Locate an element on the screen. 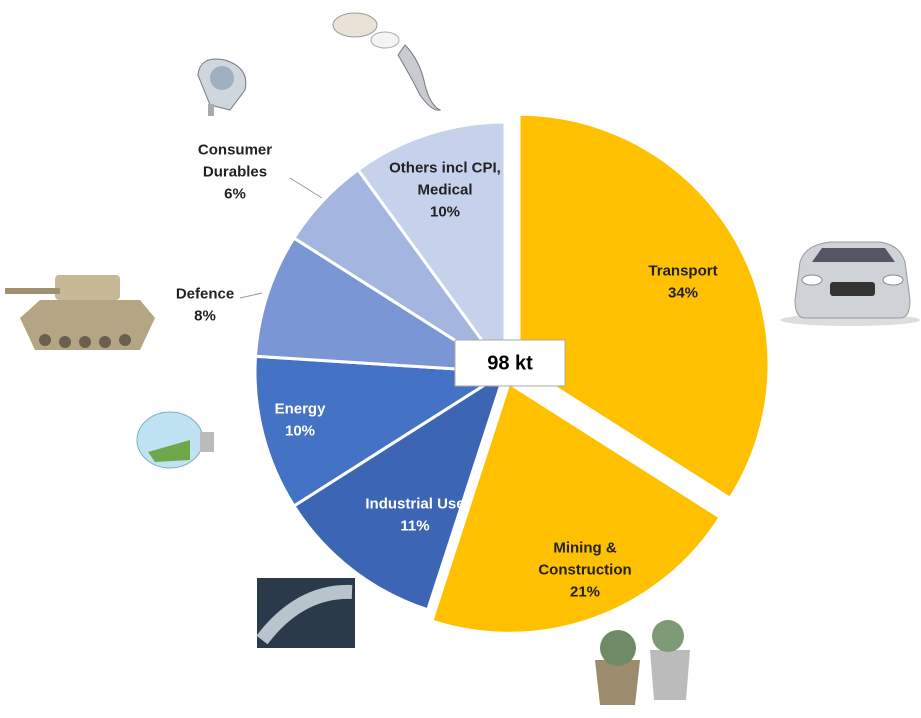  category-label: Consumer Durables is located at coordinates (235, 161).